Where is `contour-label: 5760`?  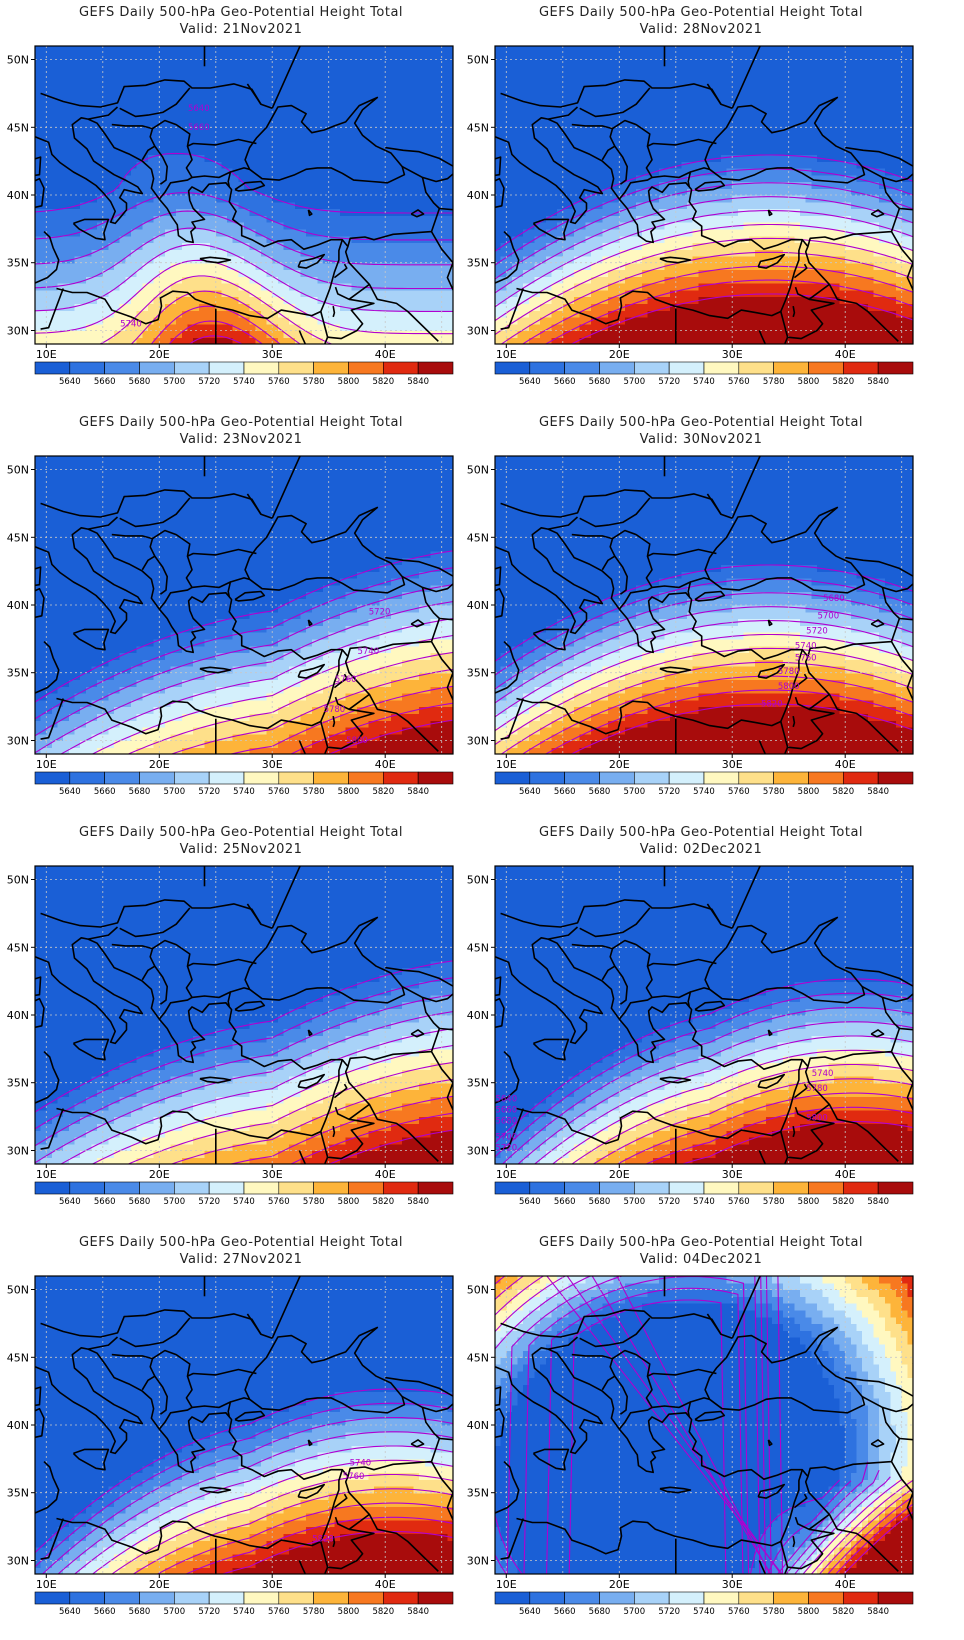
contour-label: 5760 is located at coordinates (806, 659).